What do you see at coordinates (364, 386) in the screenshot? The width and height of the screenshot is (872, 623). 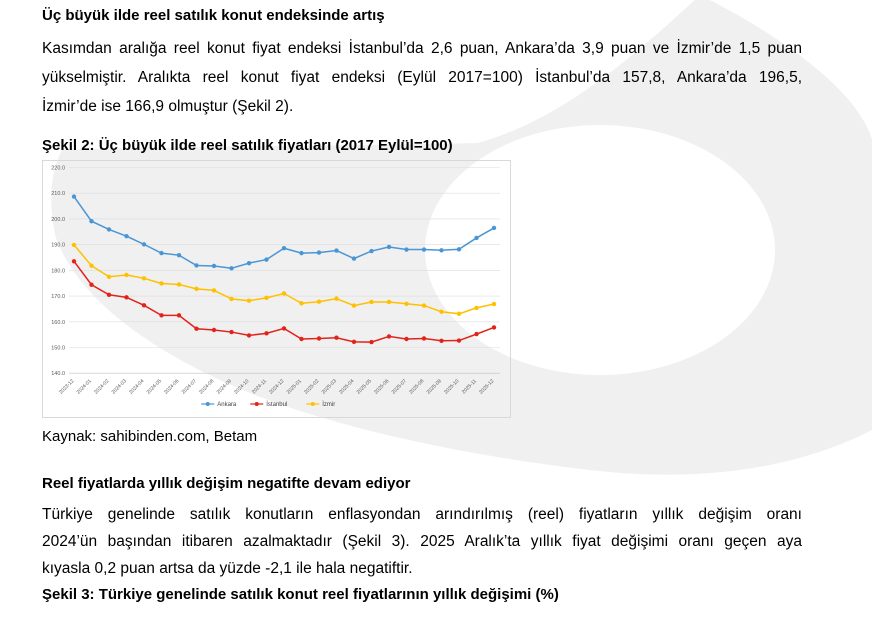 I see `x-tick-label: 2025-05` at bounding box center [364, 386].